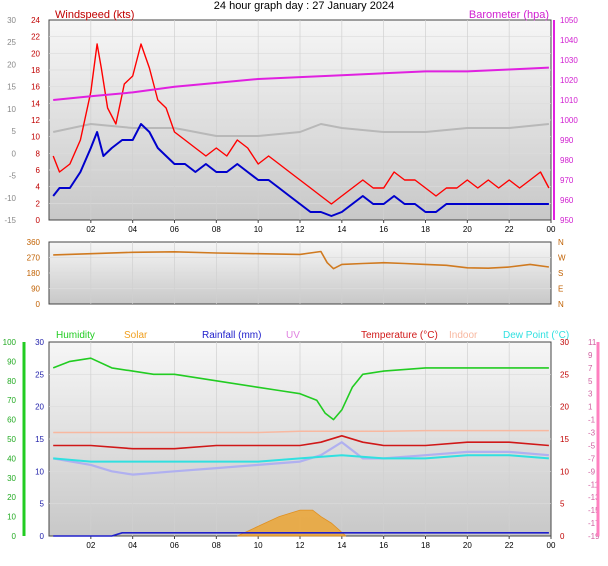  What do you see at coordinates (11, 458) in the screenshot?
I see `humidity-tick: 40` at bounding box center [11, 458].